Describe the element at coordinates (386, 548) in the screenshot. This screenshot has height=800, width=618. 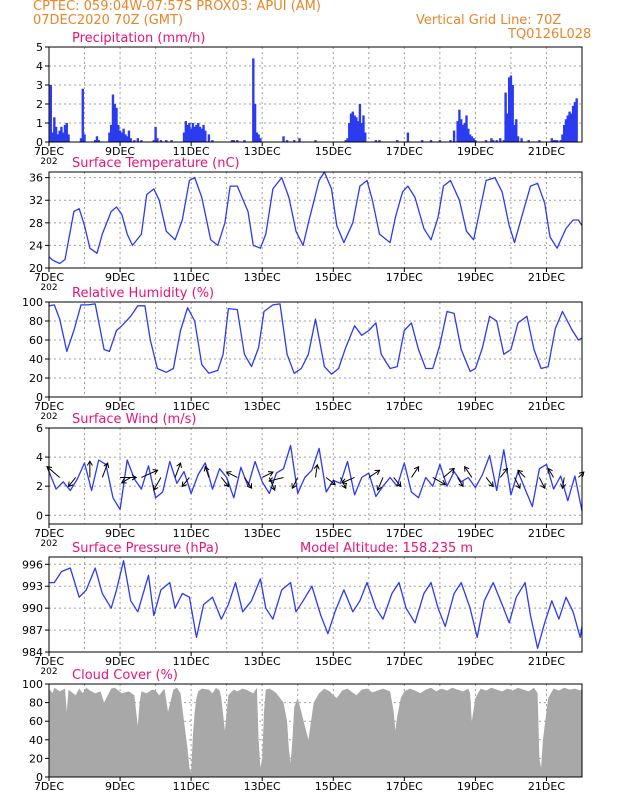
I see `press-annotation: Model Altitude: 158.235 m` at that location.